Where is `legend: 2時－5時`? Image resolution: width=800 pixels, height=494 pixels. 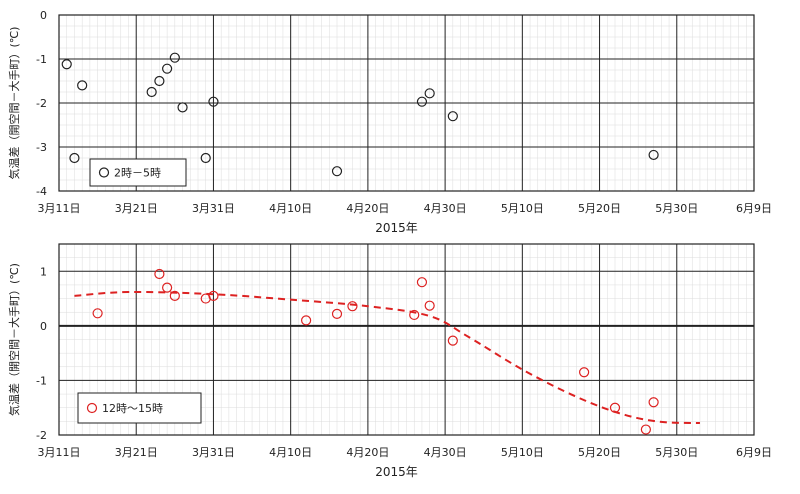
legend: 2時－5時 is located at coordinates (138, 172).